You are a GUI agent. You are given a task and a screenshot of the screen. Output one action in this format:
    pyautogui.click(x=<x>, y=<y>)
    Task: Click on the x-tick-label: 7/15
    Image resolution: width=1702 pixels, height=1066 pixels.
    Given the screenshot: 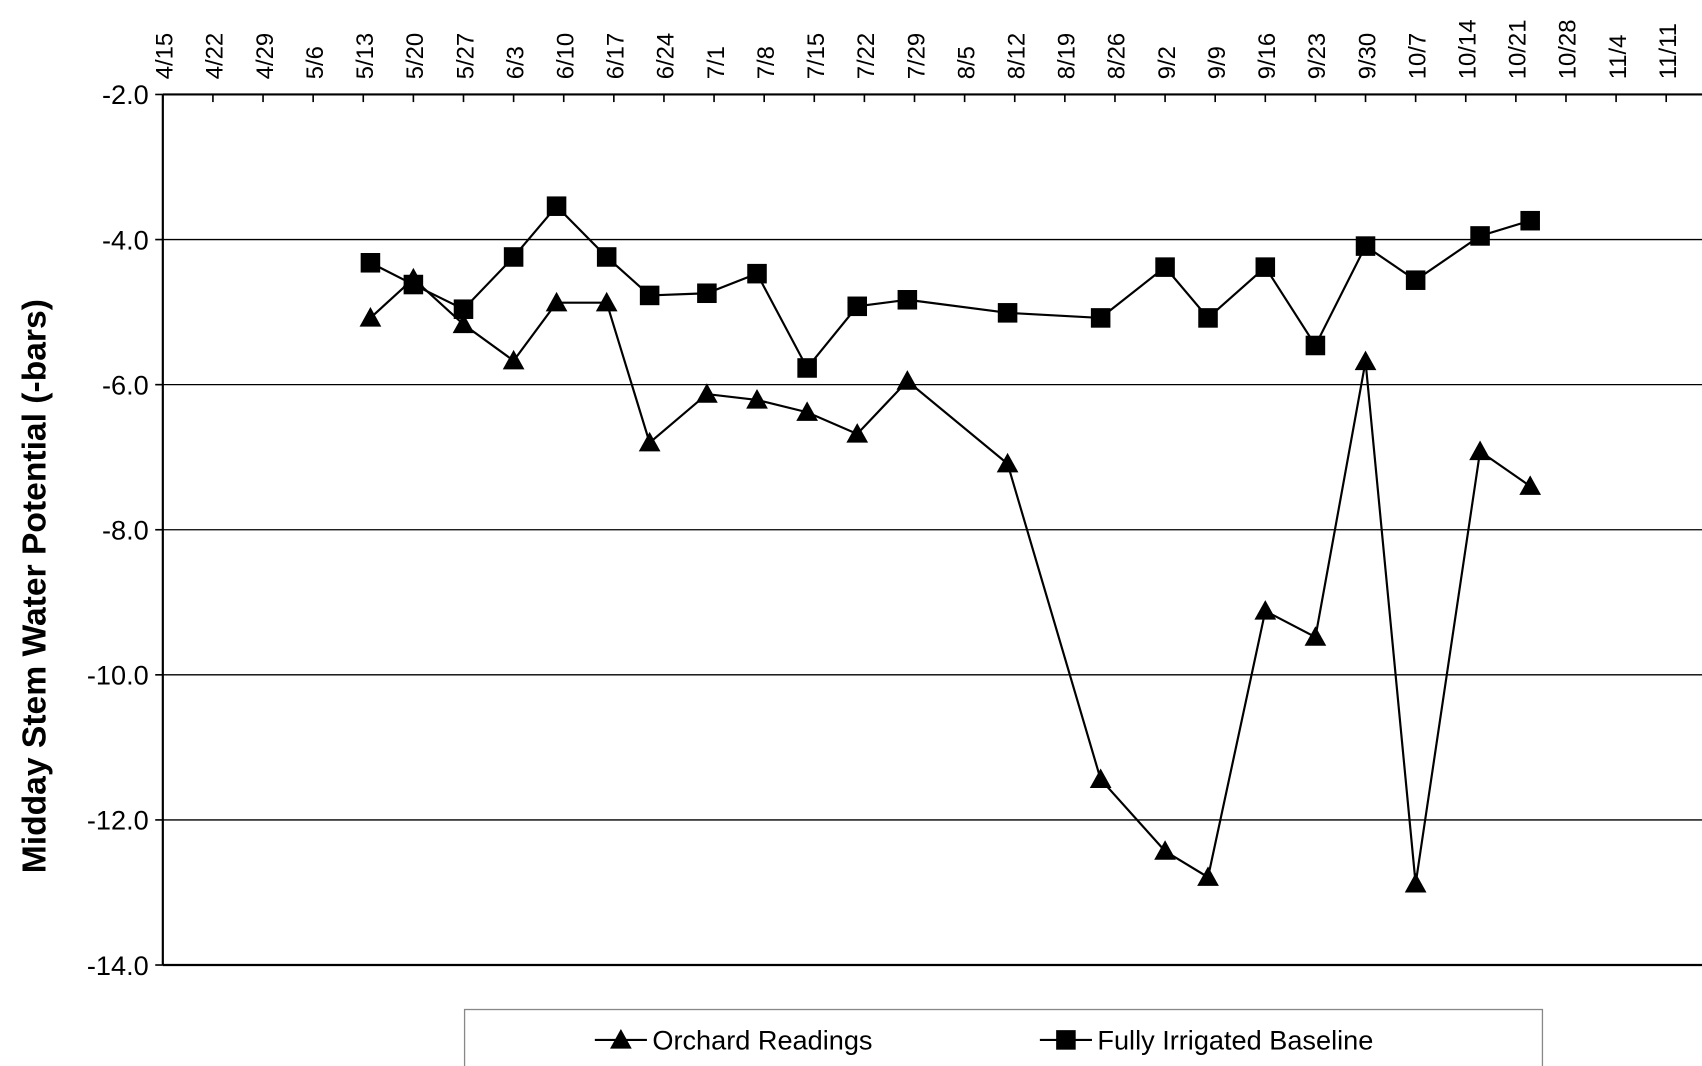 What is the action you would take?
    pyautogui.click(x=816, y=56)
    